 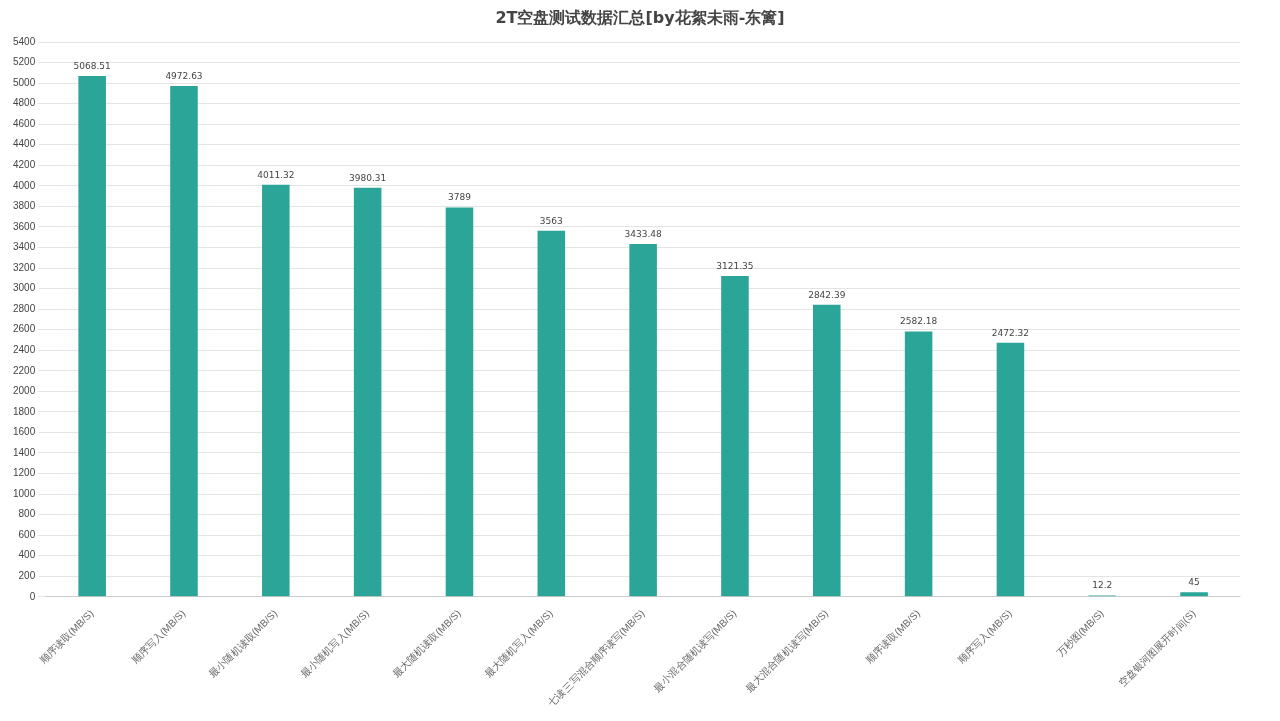 I want to click on y-tick-label: 5200, so click(x=24, y=62).